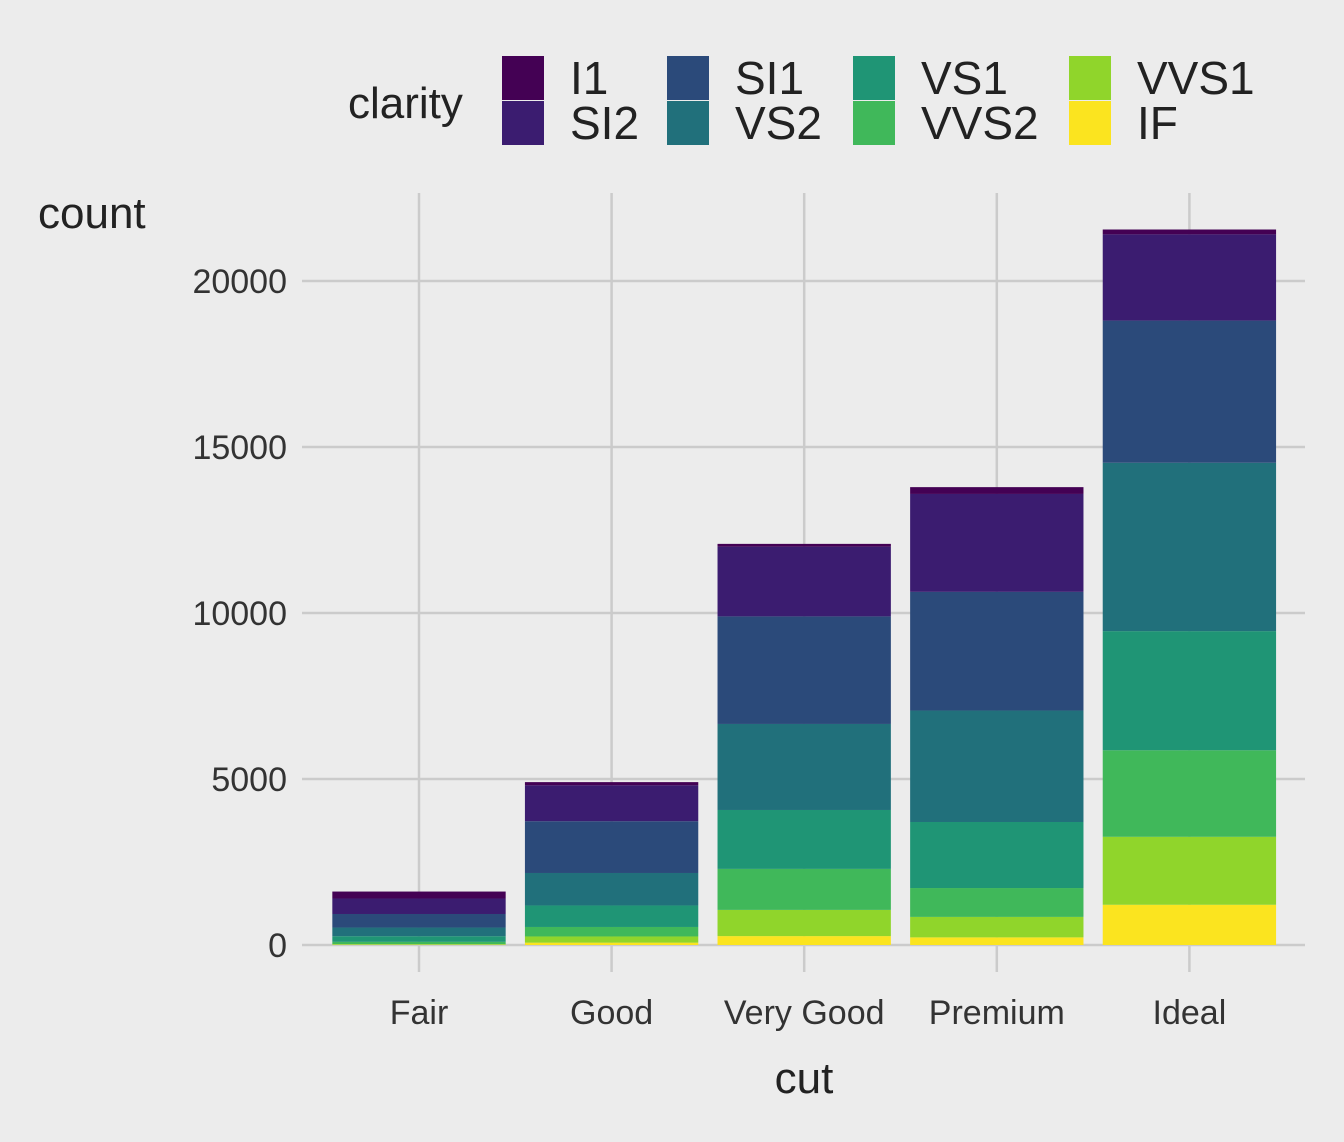  I want to click on legend-item-6: VVS1, so click(1162, 78).